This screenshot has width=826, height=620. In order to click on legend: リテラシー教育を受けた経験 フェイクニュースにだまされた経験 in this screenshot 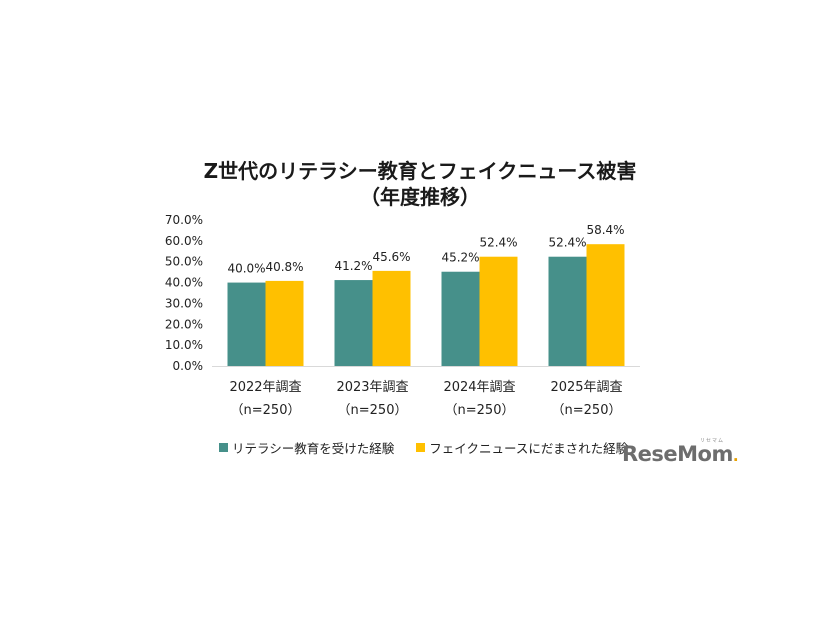, I will do `click(423, 447)`.